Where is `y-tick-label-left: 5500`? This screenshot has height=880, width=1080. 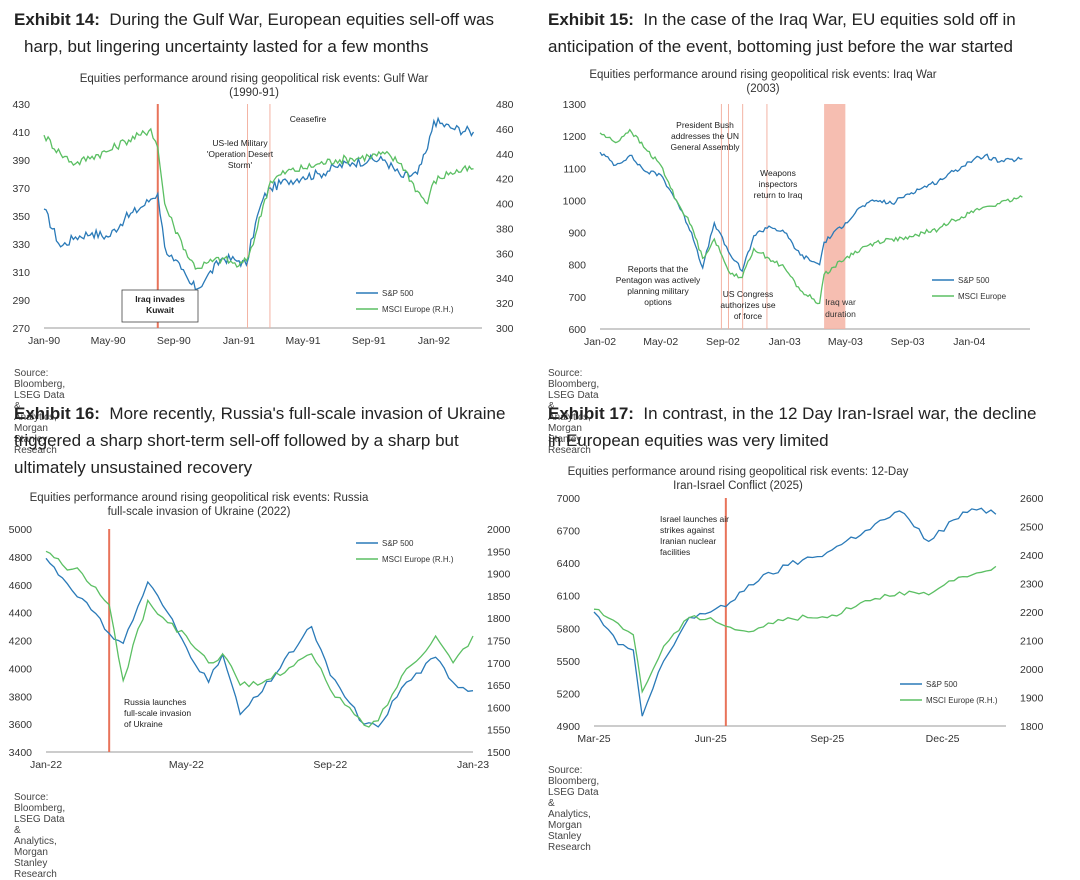 y-tick-label-left: 5500 is located at coordinates (569, 662).